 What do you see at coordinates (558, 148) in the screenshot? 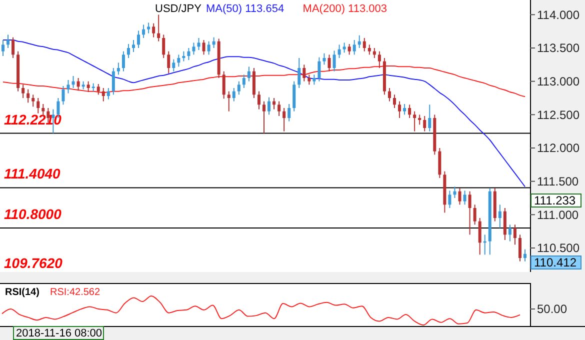
I see `y-tick-label: 112.000` at bounding box center [558, 148].